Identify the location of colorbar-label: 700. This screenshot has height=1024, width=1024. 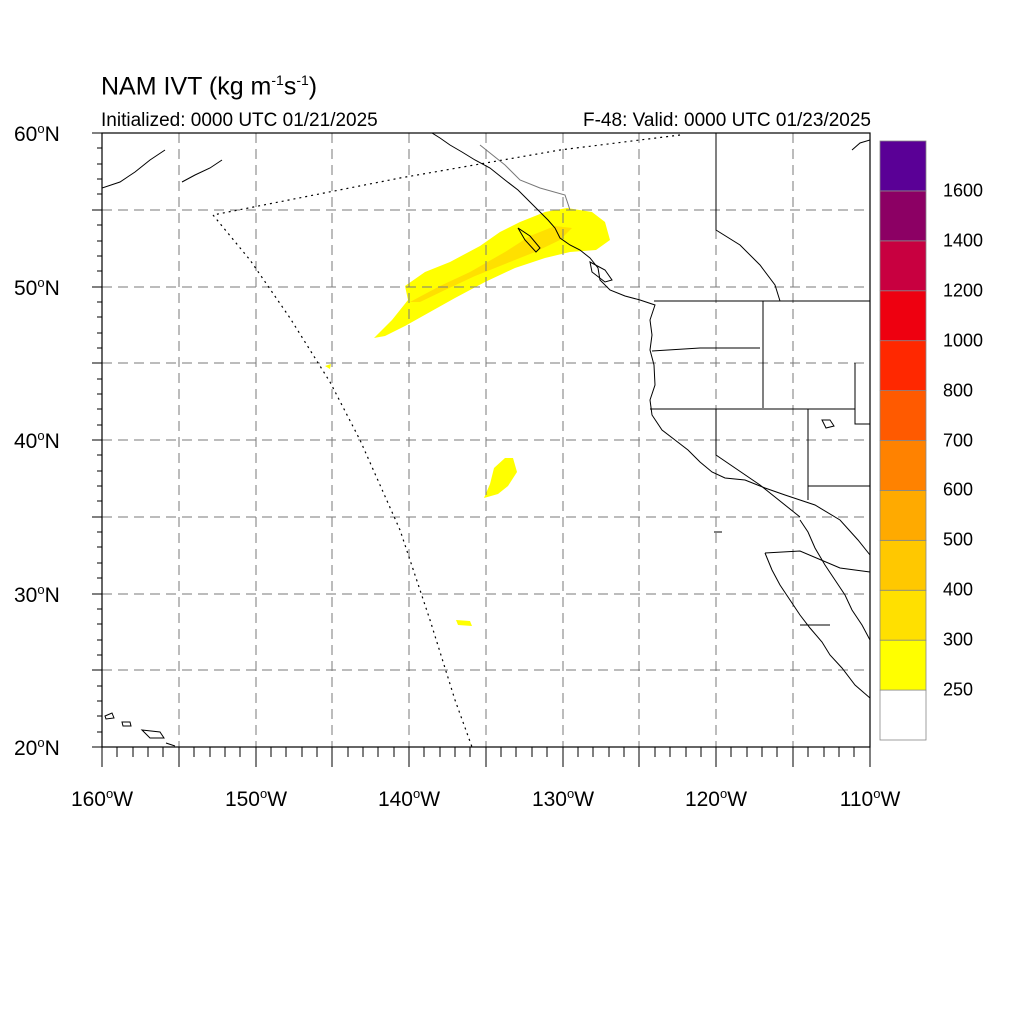
(958, 440).